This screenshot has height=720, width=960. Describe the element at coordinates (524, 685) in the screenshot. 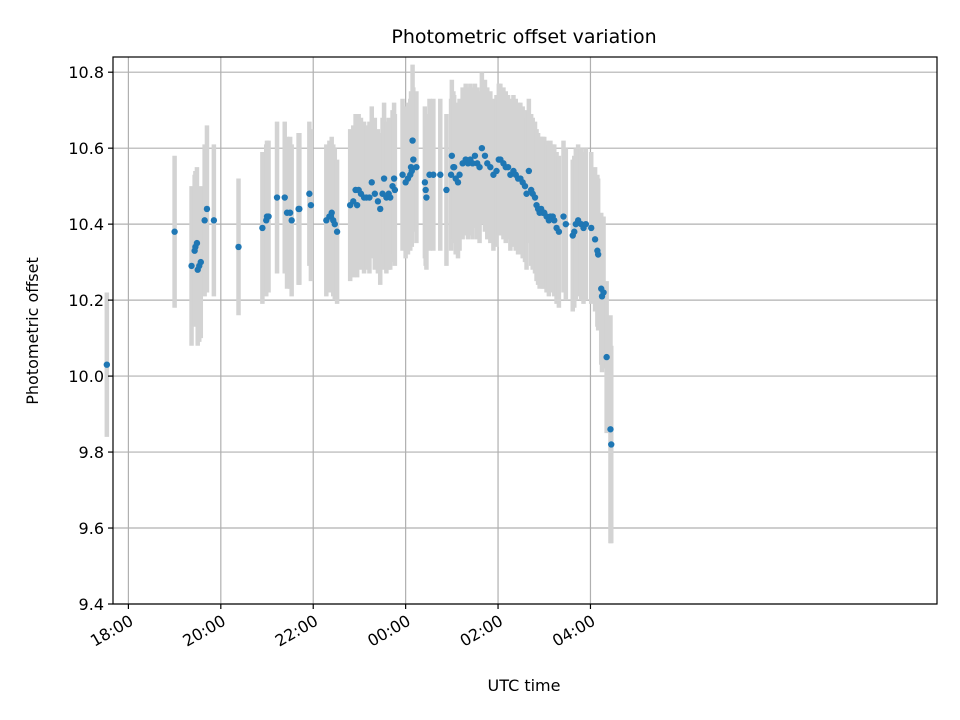

I see `x-axis-label: UTC time` at that location.